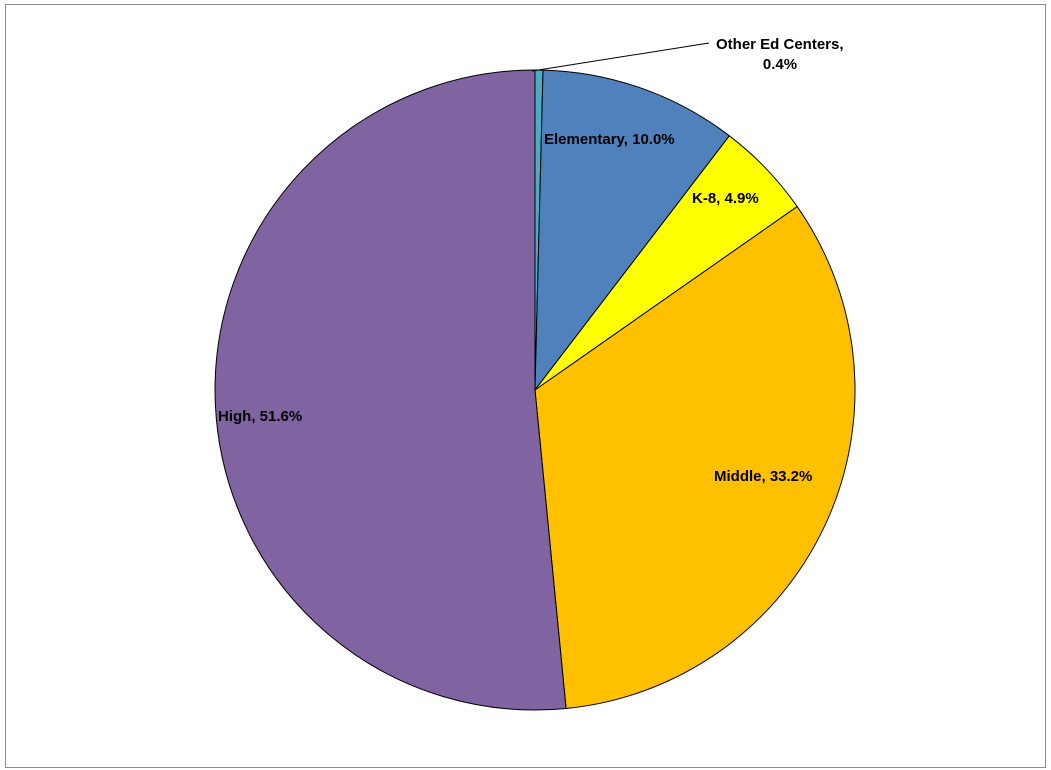 Image resolution: width=1051 pixels, height=770 pixels. I want to click on data-label-high: High, 51.6%, so click(260, 416).